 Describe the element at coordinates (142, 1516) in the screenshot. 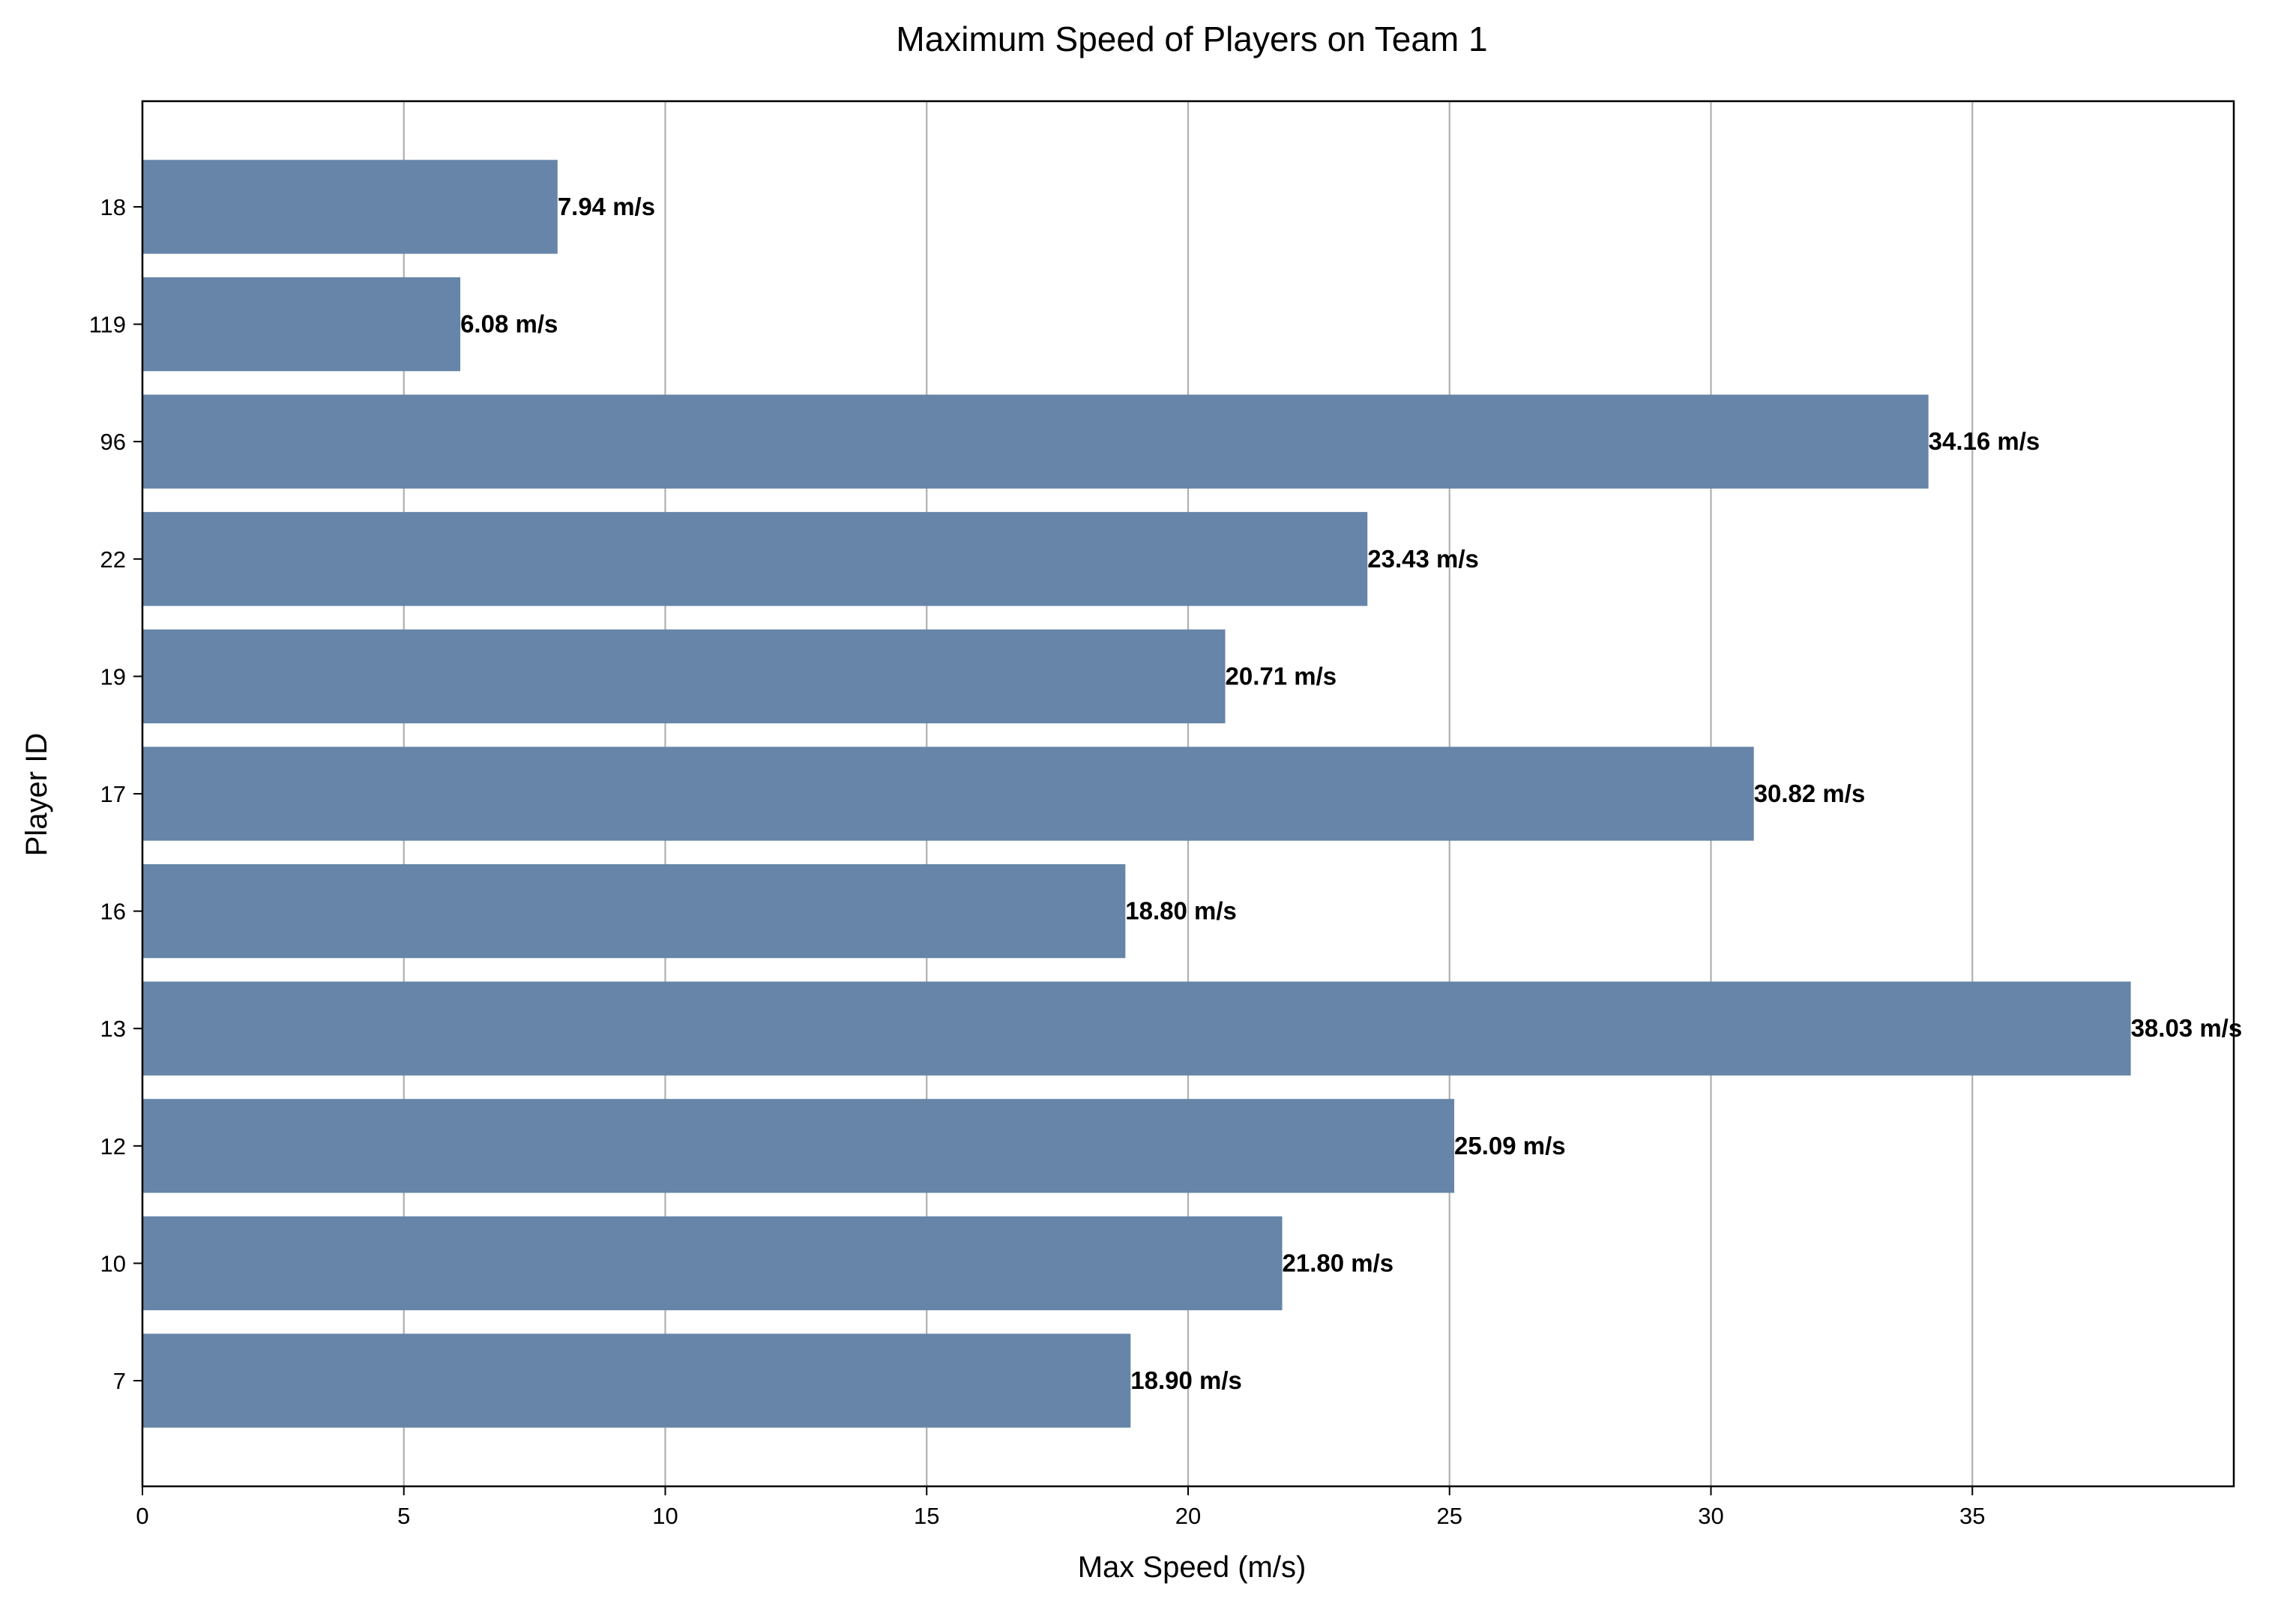

I see `x-tick-label: 0` at that location.